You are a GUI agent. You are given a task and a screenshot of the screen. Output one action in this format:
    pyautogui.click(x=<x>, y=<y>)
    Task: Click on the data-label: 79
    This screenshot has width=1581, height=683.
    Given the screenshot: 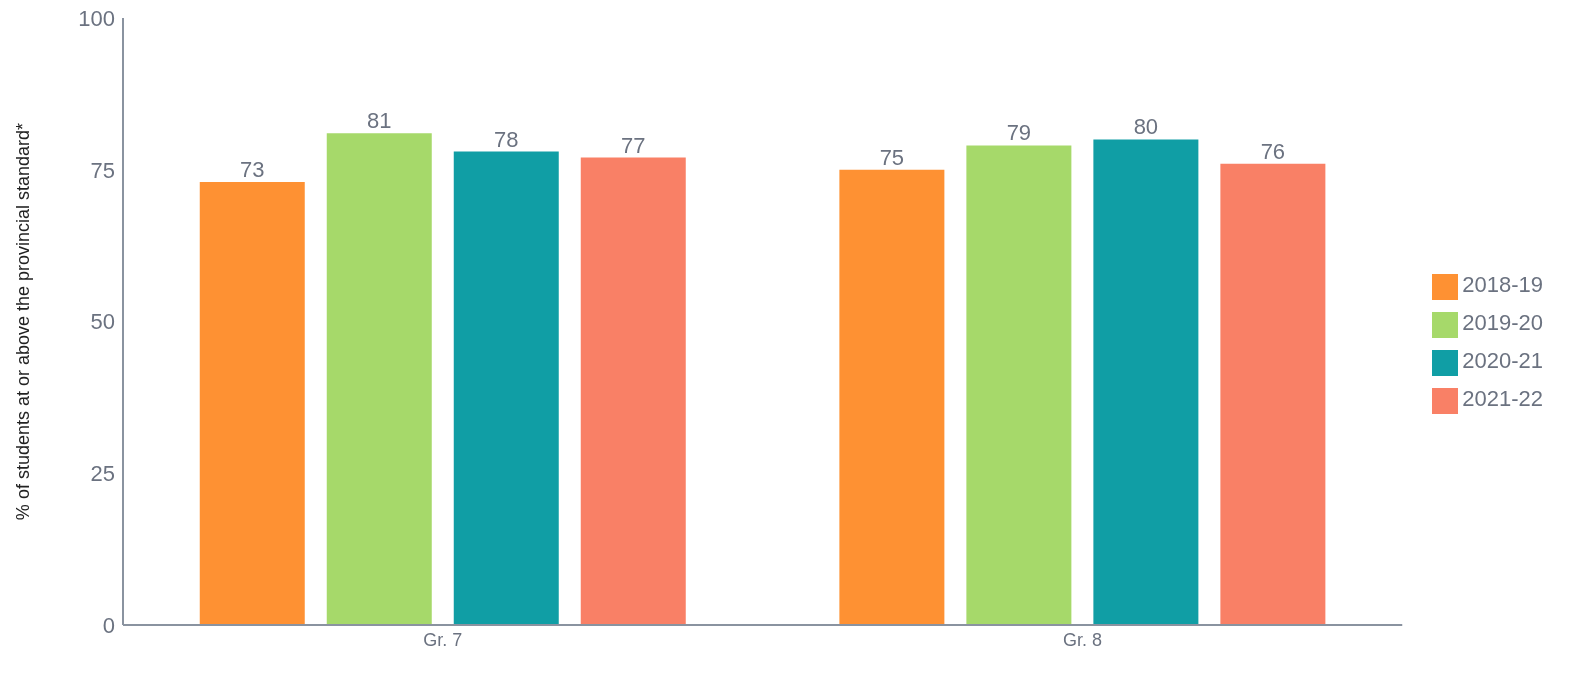 What is the action you would take?
    pyautogui.click(x=1019, y=133)
    